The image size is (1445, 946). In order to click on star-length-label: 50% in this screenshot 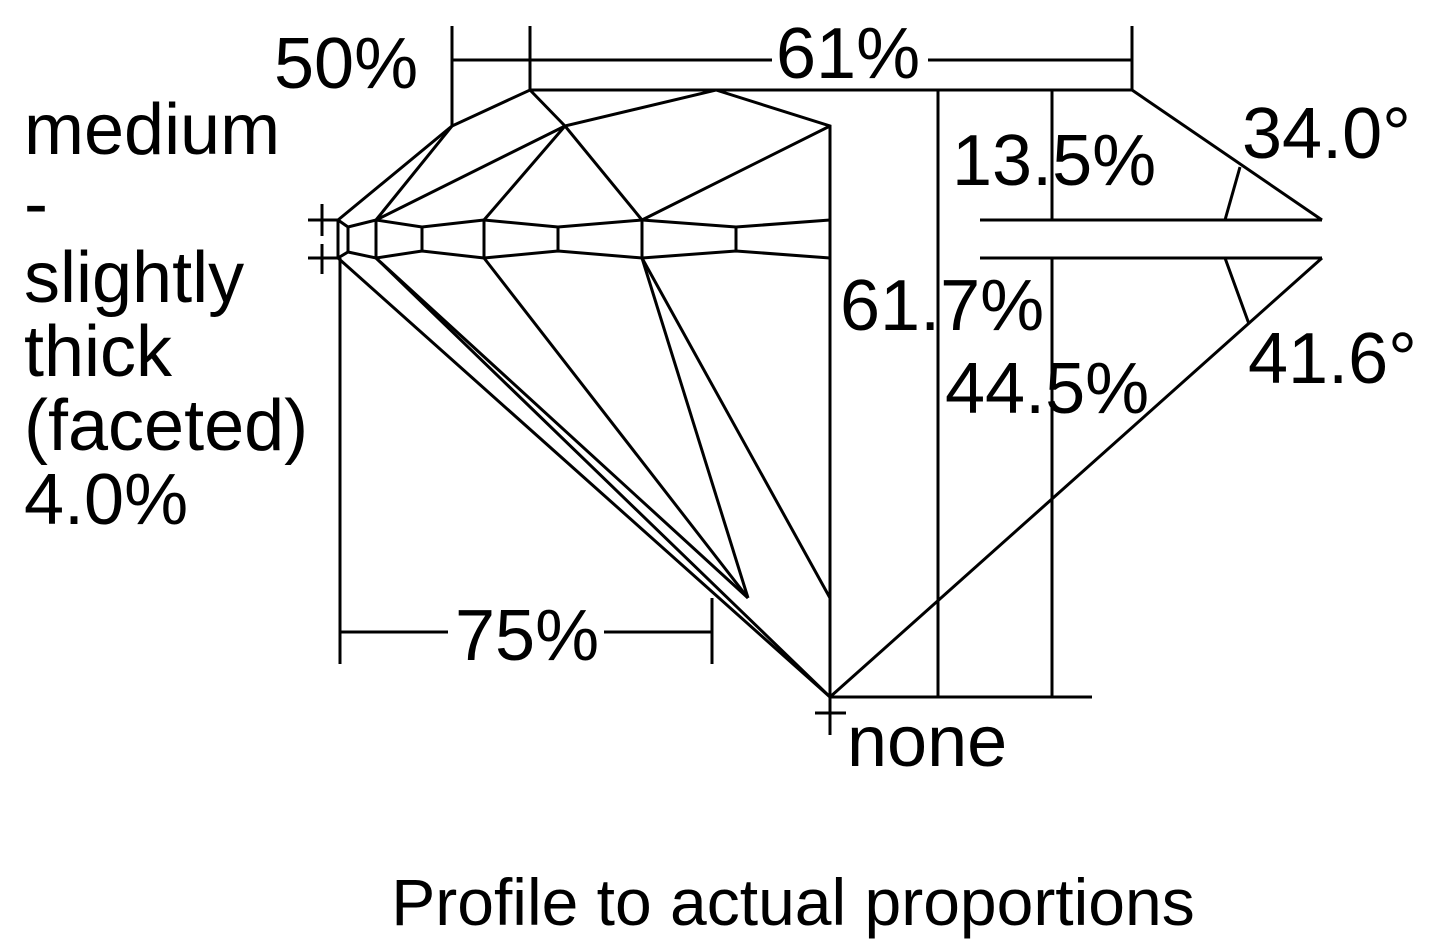, I will do `click(346, 64)`.